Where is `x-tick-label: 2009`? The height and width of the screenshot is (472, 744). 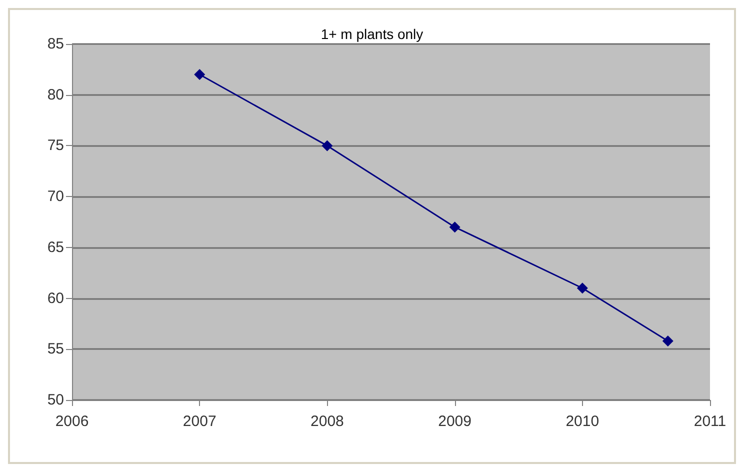
x-tick-label: 2009 is located at coordinates (455, 421).